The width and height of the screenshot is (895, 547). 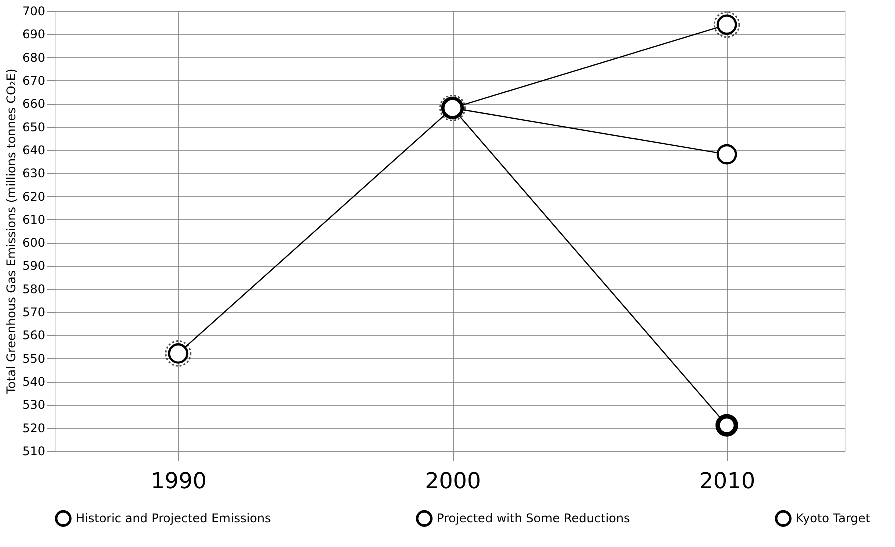 What do you see at coordinates (34, 428) in the screenshot?
I see `y-tick-label: 520` at bounding box center [34, 428].